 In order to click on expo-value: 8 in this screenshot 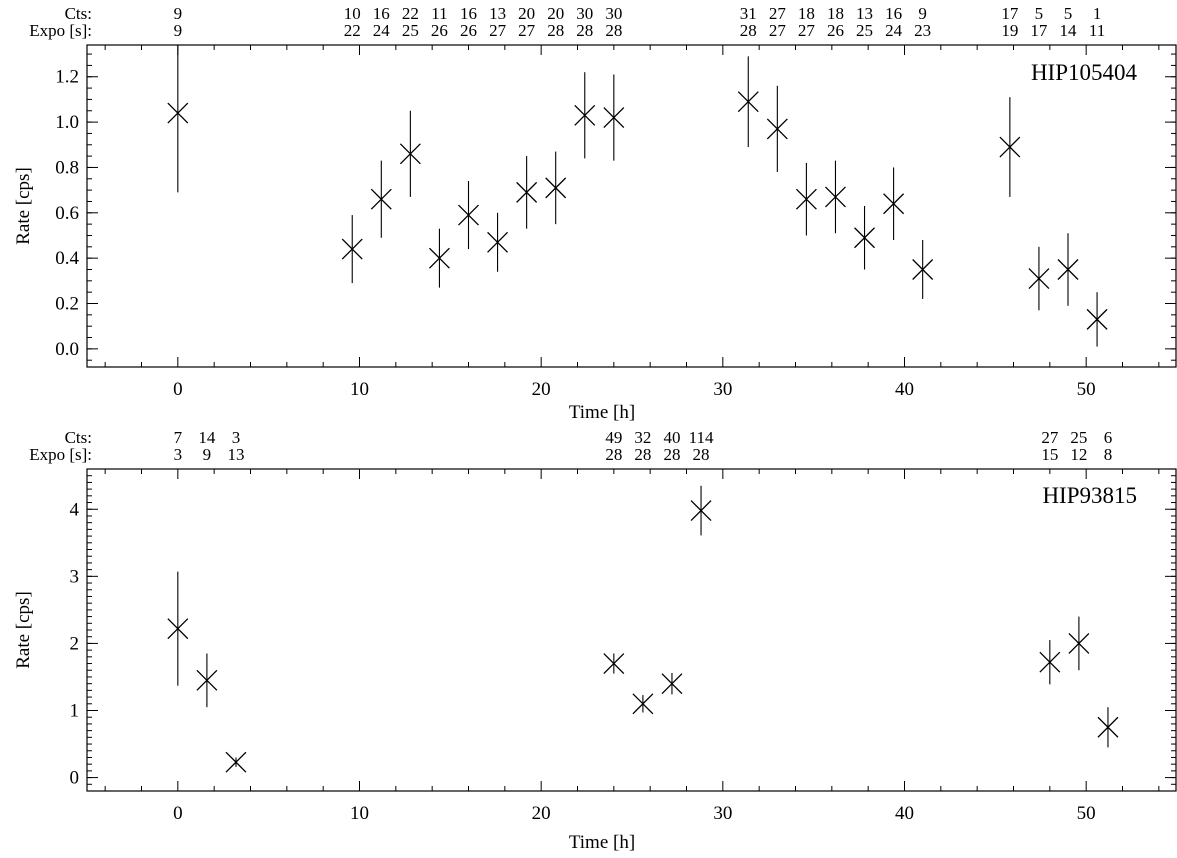, I will do `click(1108, 454)`.